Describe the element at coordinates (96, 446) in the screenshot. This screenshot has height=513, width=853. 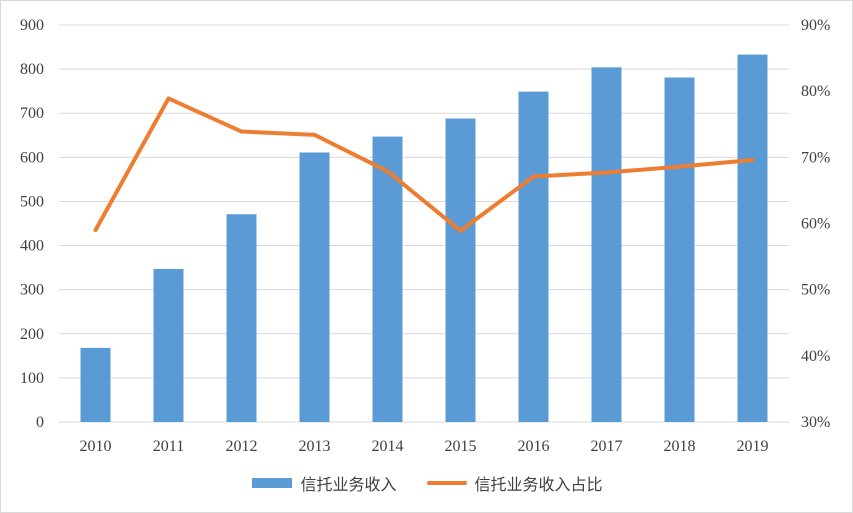
I see `x-tick-label: 2010` at that location.